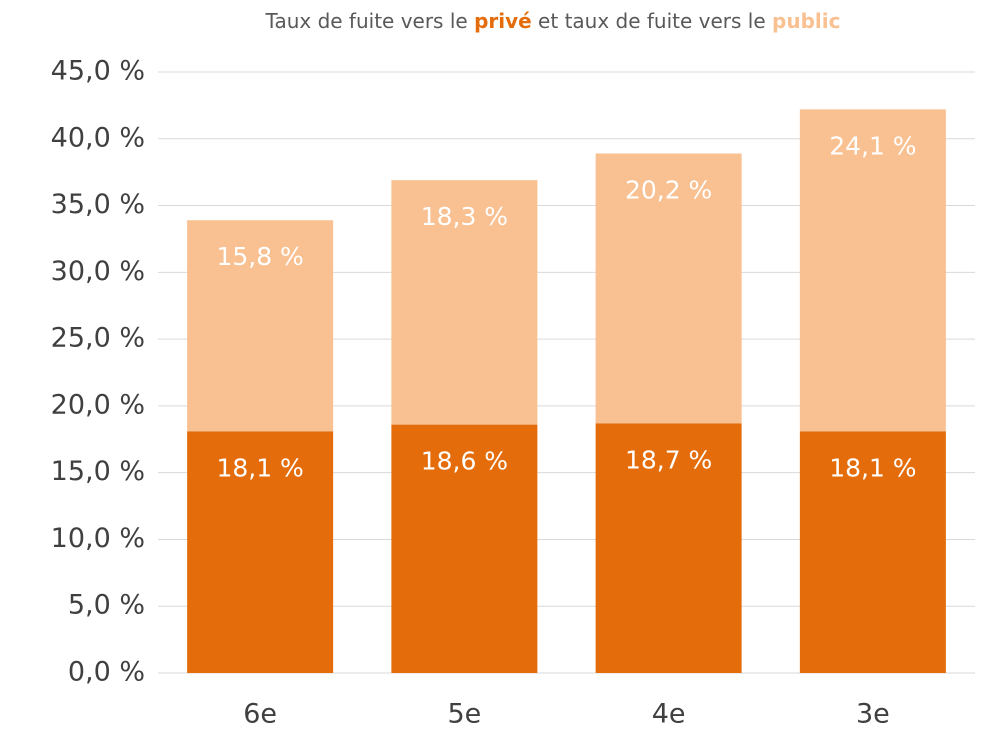  What do you see at coordinates (806, 21) in the screenshot?
I see `title-series-name: public` at bounding box center [806, 21].